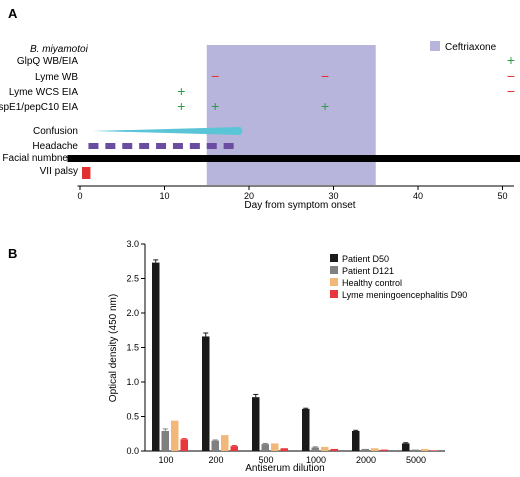  I want to click on y-tick-label: 1.0, so click(132, 382).